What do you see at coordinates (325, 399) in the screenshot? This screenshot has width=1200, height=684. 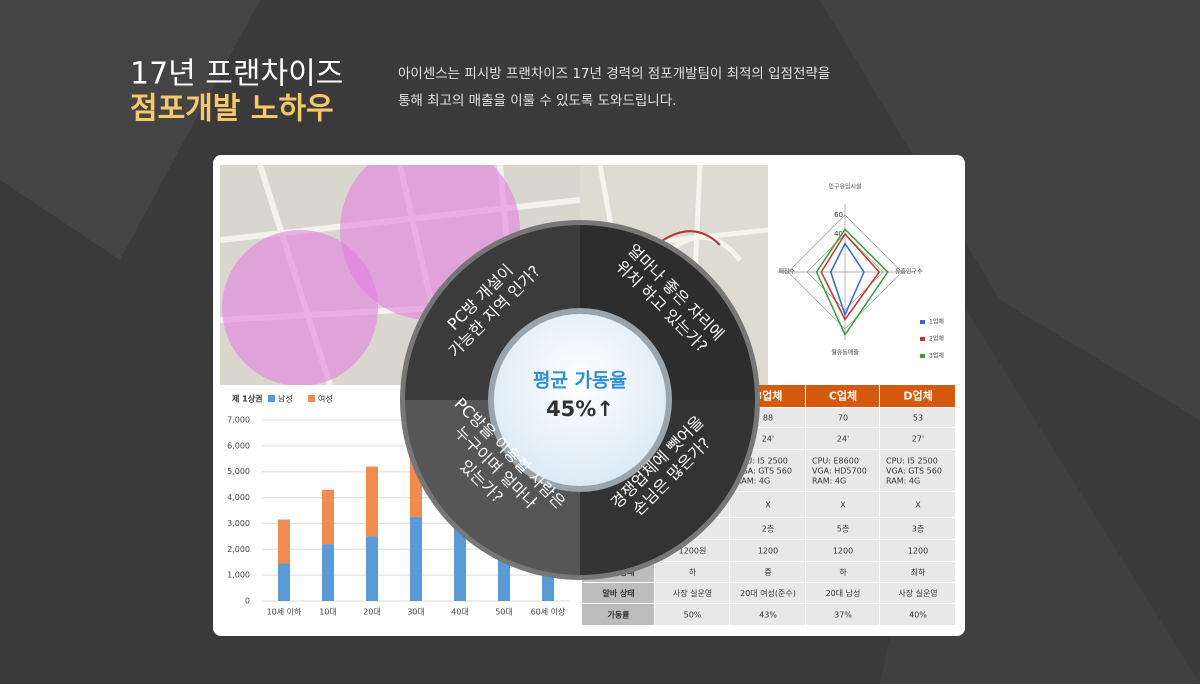 I see `legend-label: 여성` at bounding box center [325, 399].